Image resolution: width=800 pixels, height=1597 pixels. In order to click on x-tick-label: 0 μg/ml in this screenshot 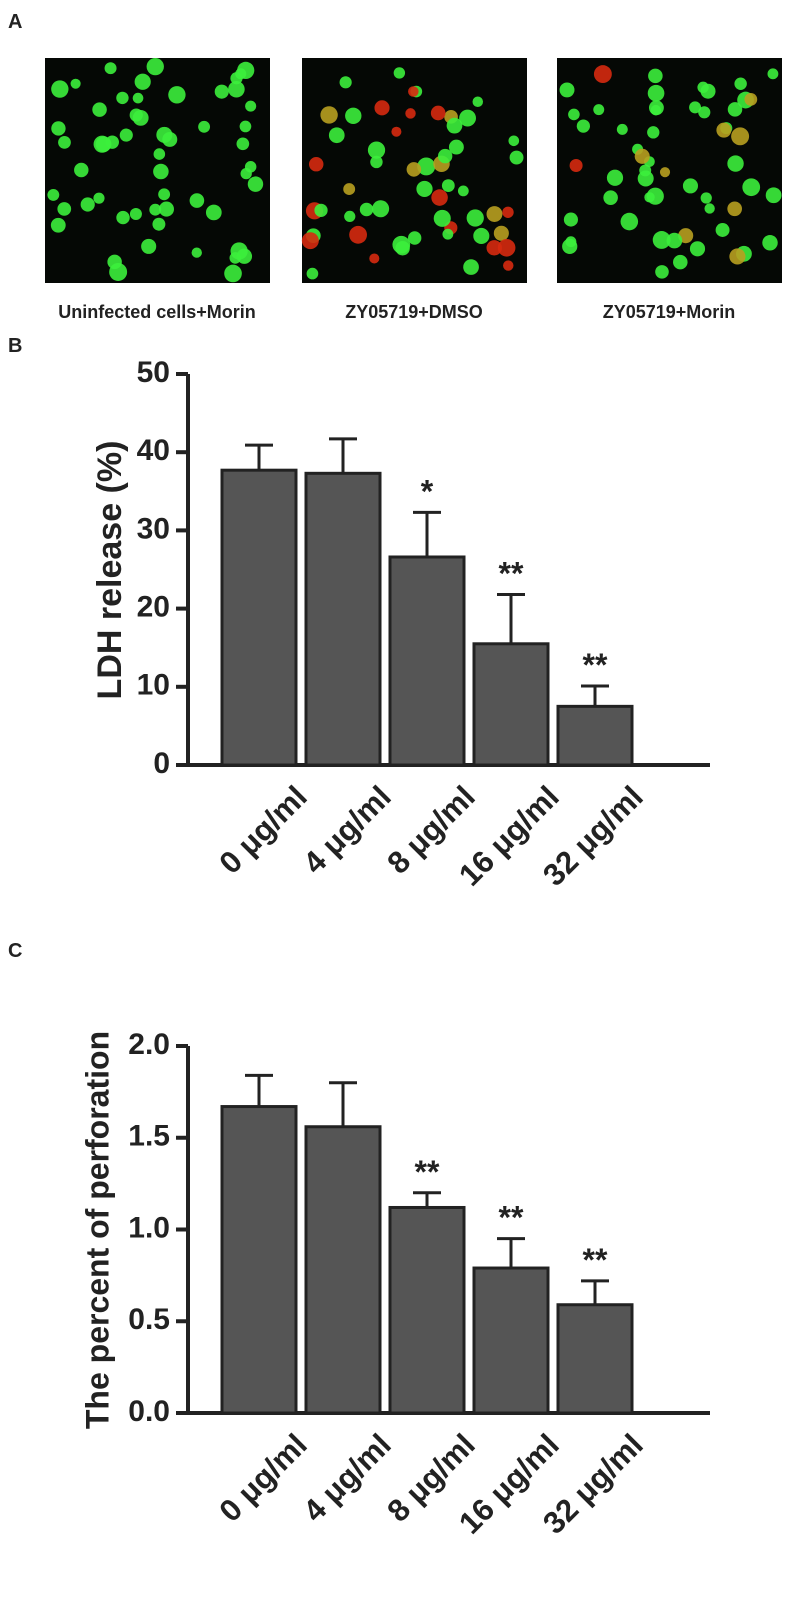, I will do `click(263, 1478)`.